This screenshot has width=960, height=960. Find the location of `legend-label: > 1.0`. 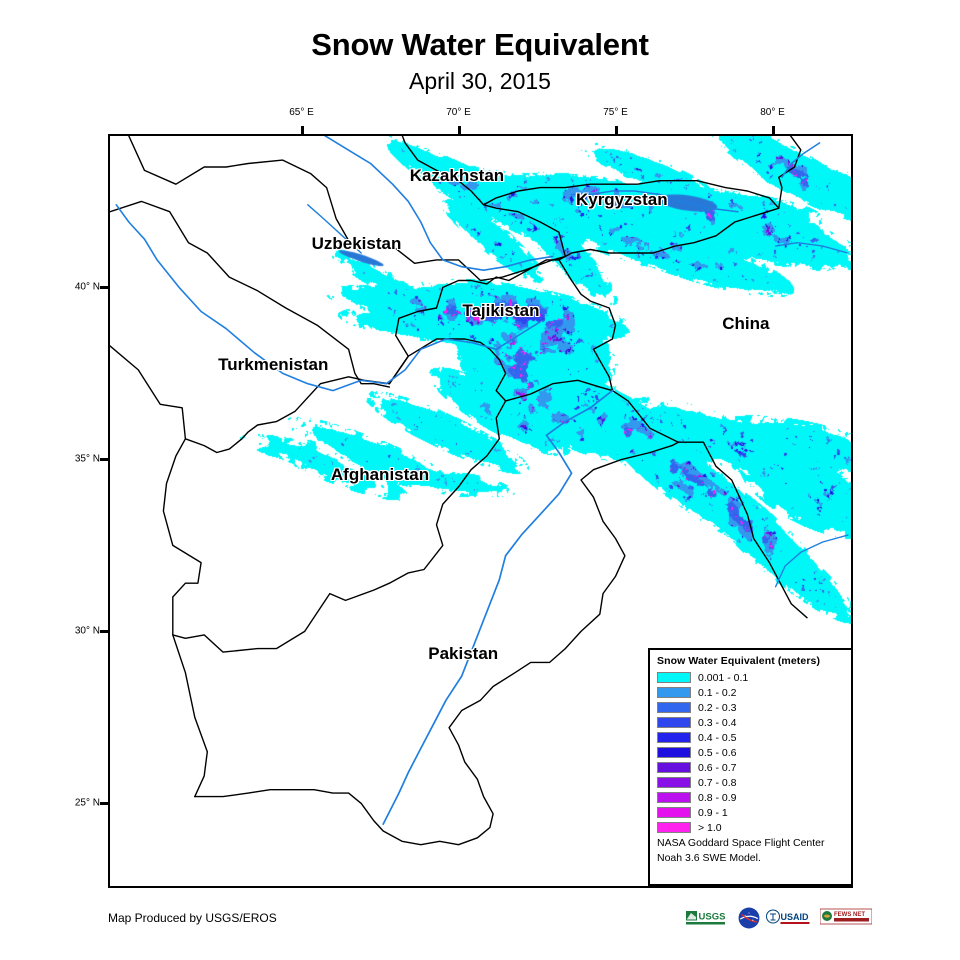

legend-label: > 1.0 is located at coordinates (710, 827).